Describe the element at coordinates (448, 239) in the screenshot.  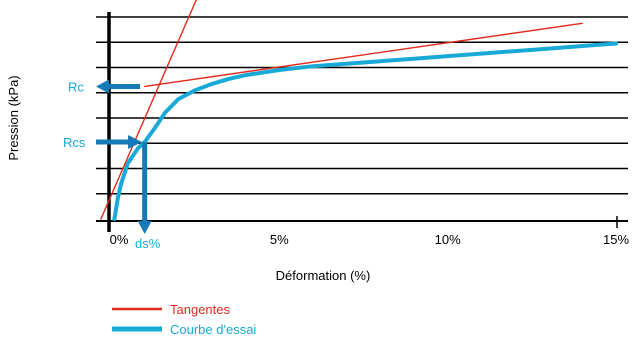
I see `x-tick-label-10: 10%` at that location.